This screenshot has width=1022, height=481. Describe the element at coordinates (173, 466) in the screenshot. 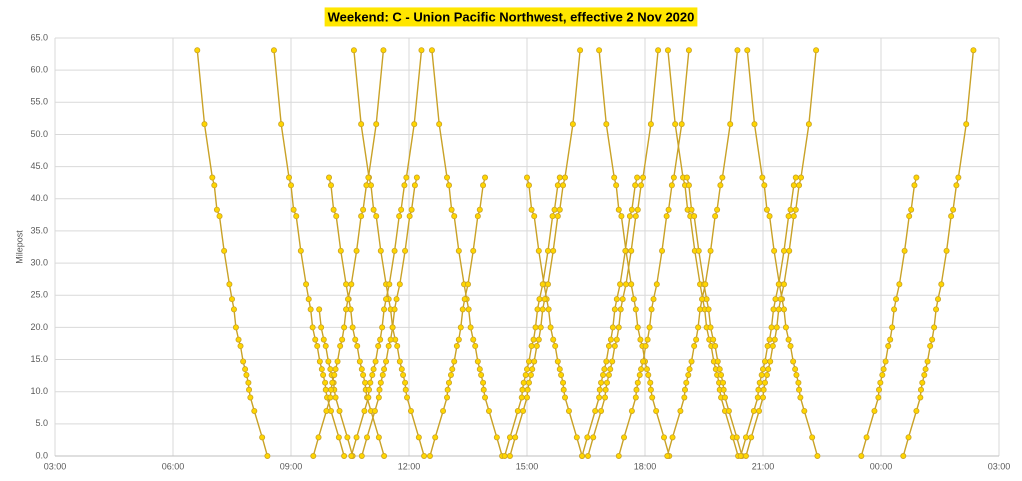

I see `x-tick-label: 06:00` at that location.